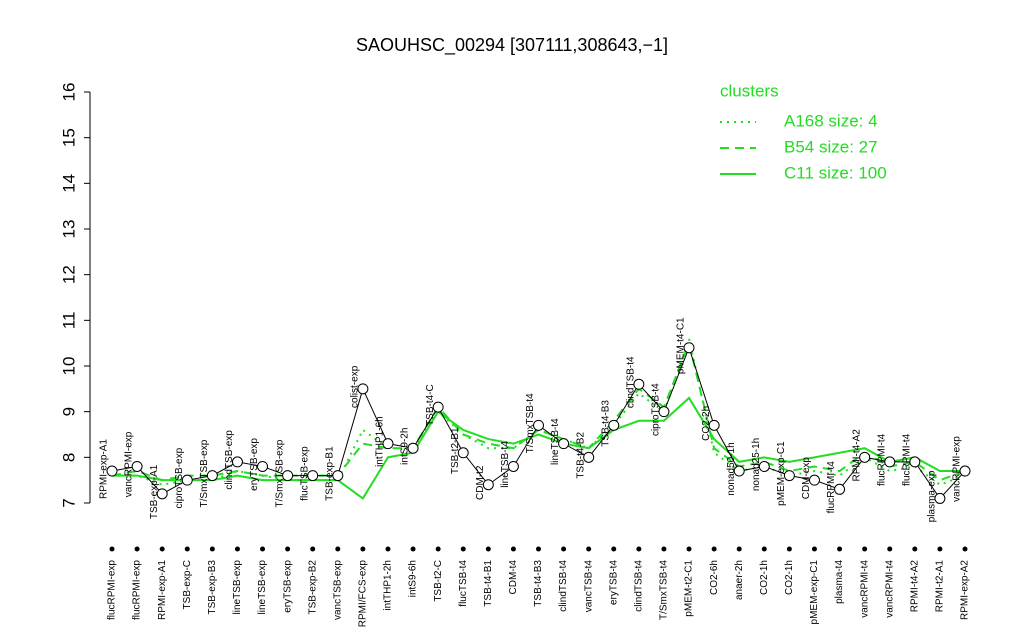 Image resolution: width=1024 pixels, height=640 pixels. I want to click on point-label: clindTSB-t4, so click(630, 382).